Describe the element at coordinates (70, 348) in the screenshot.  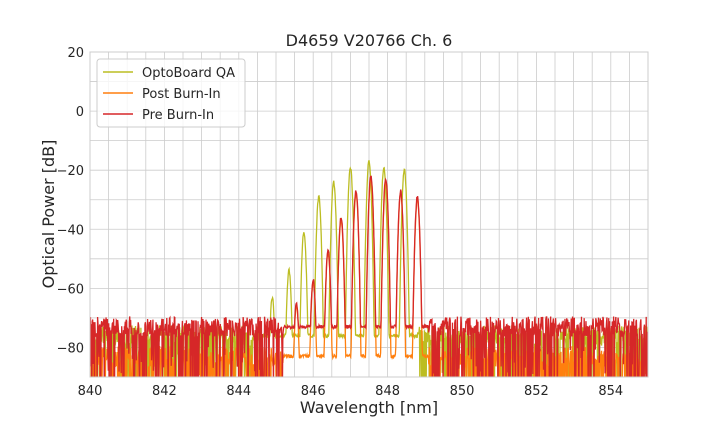
I see `y-tick-label: −80` at that location.